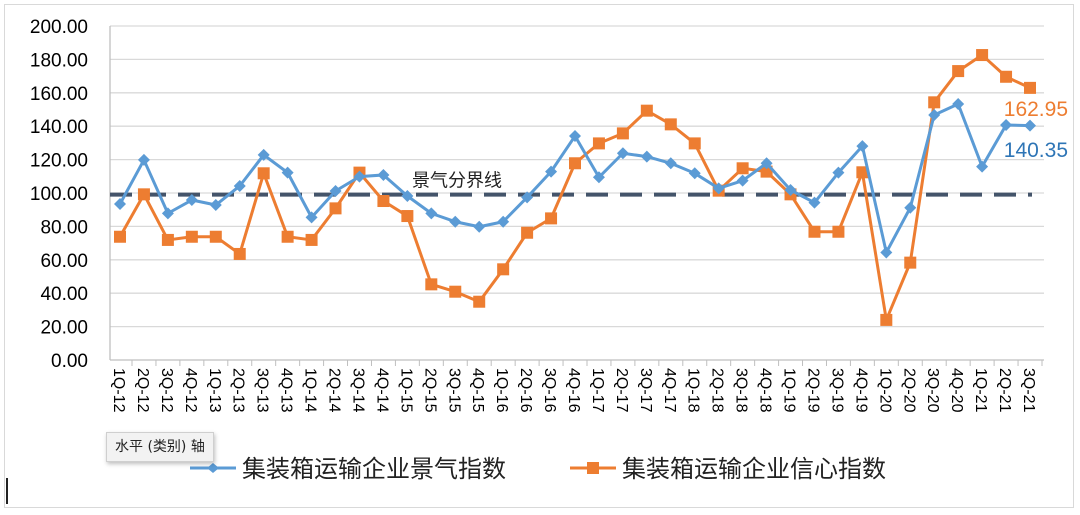 The width and height of the screenshot is (1080, 515). Describe the element at coordinates (160, 447) in the screenshot. I see `axis-tooltip: 水平 (类别) 轴` at that location.